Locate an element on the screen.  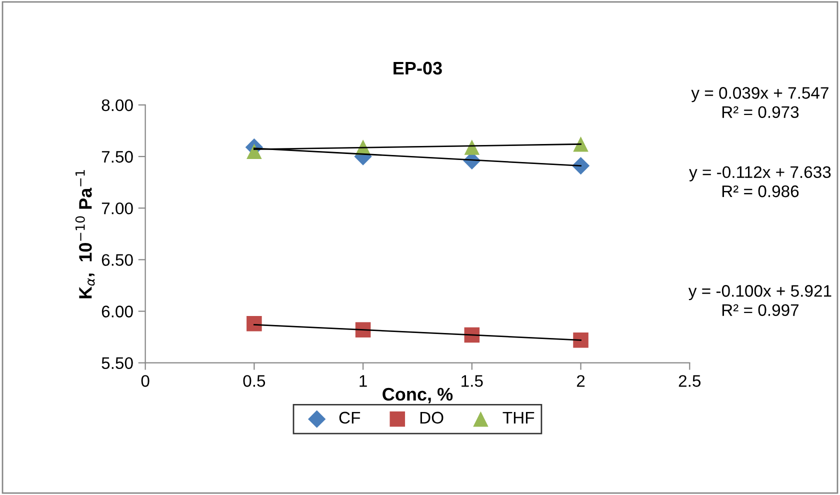
y-tick-label: 8.00 is located at coordinates (117, 105).